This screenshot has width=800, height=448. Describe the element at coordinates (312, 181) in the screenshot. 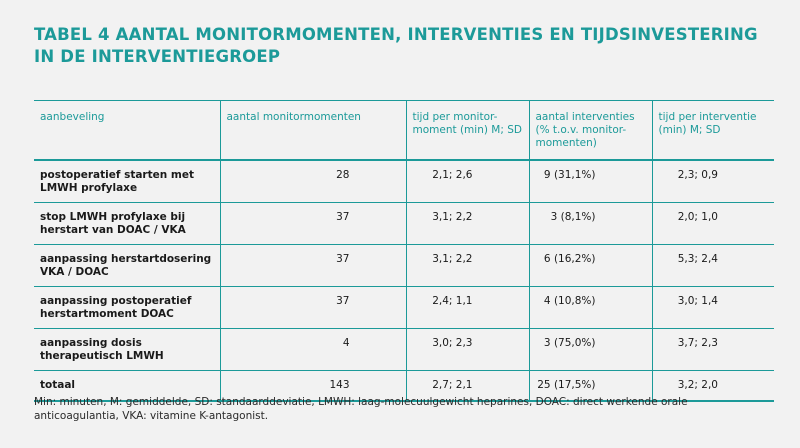

I see `cell-monitormomenten: 28` at that location.